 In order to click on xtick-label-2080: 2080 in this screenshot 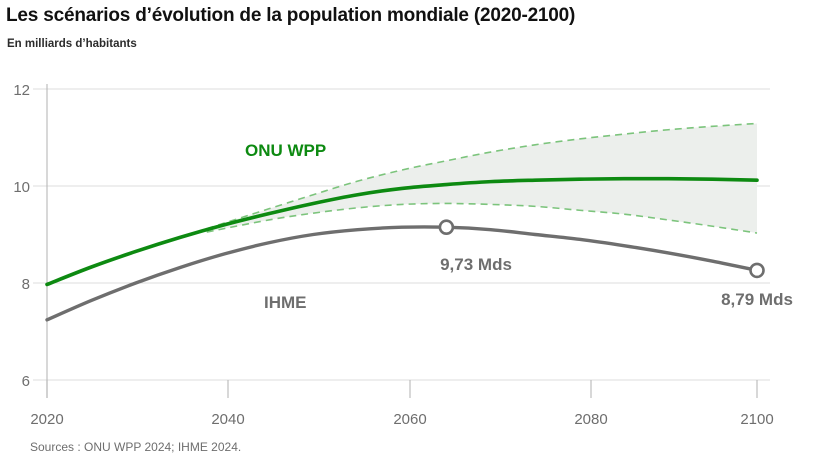, I will do `click(590, 419)`.